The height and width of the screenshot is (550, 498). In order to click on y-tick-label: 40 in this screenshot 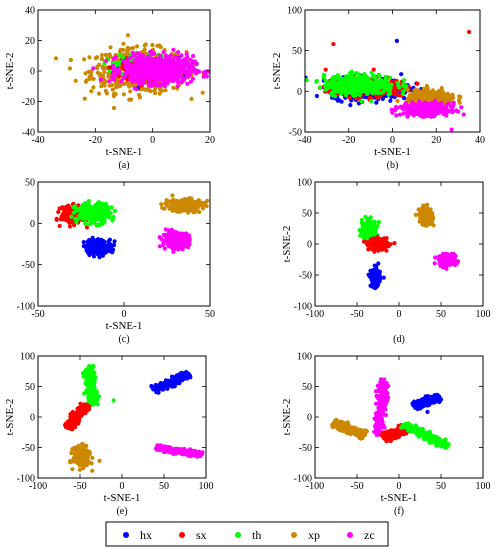, I will do `click(30, 11)`.